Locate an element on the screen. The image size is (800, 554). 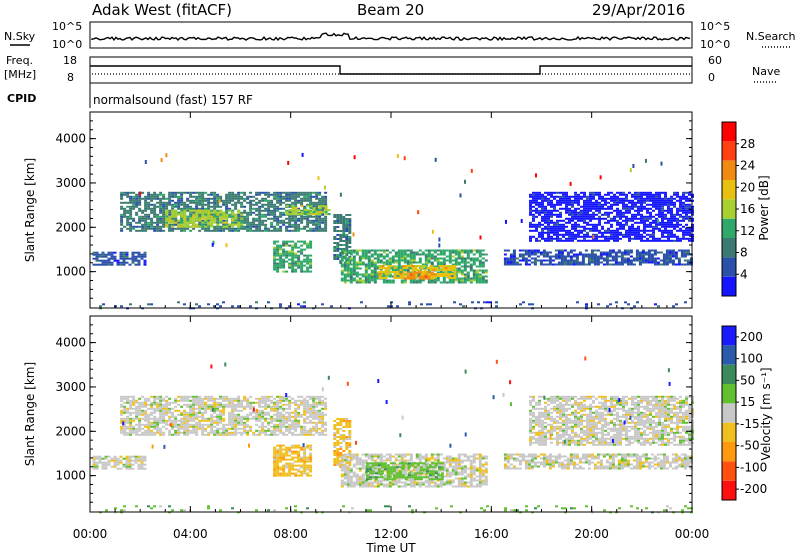
noise-left-tick-top: 10^5 is located at coordinates (67, 26).